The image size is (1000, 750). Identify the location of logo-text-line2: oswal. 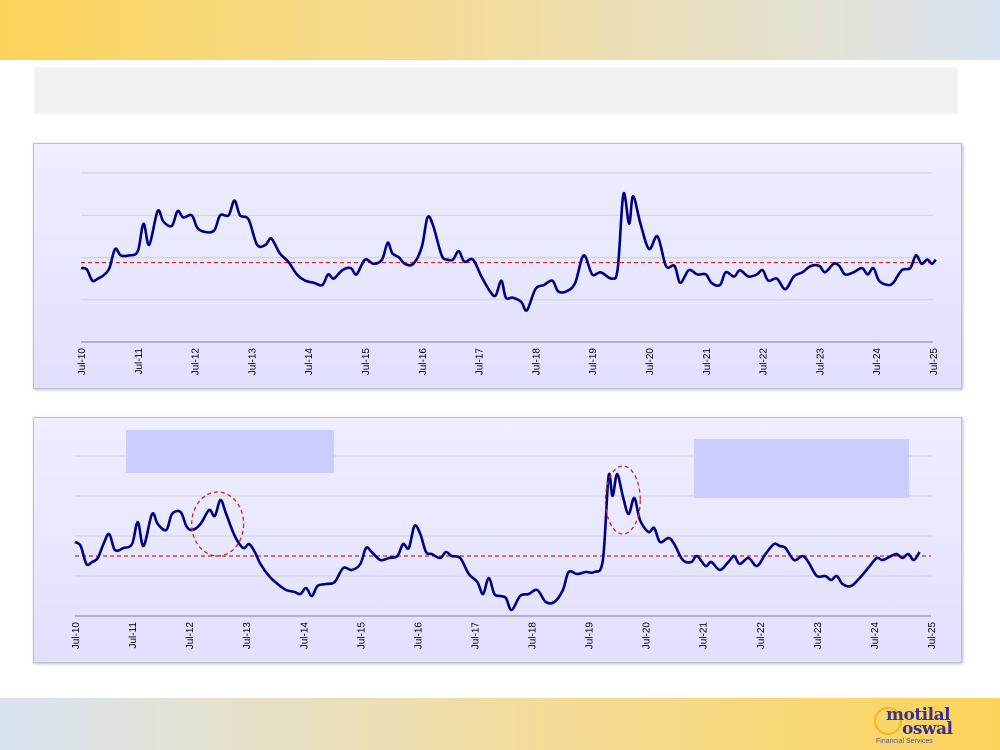
(927, 729).